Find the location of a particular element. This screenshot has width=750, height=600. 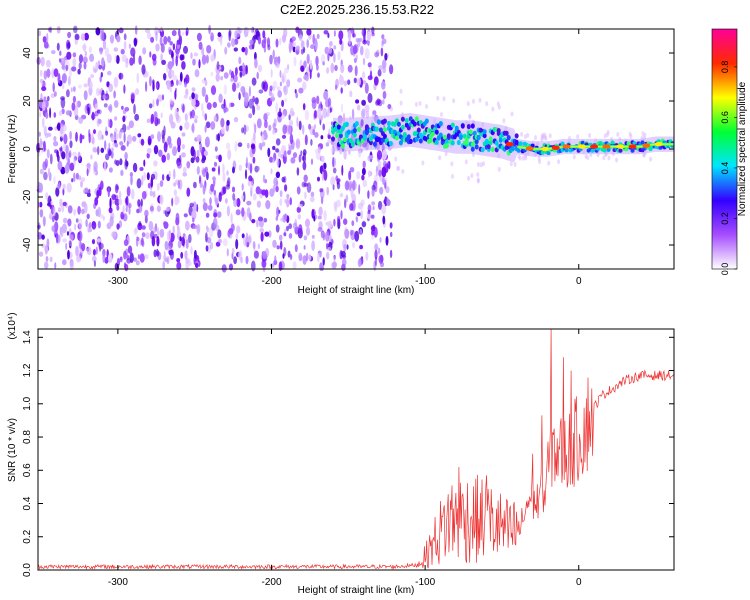

spectrogram-y-tick-label: -20 is located at coordinates (27, 196).